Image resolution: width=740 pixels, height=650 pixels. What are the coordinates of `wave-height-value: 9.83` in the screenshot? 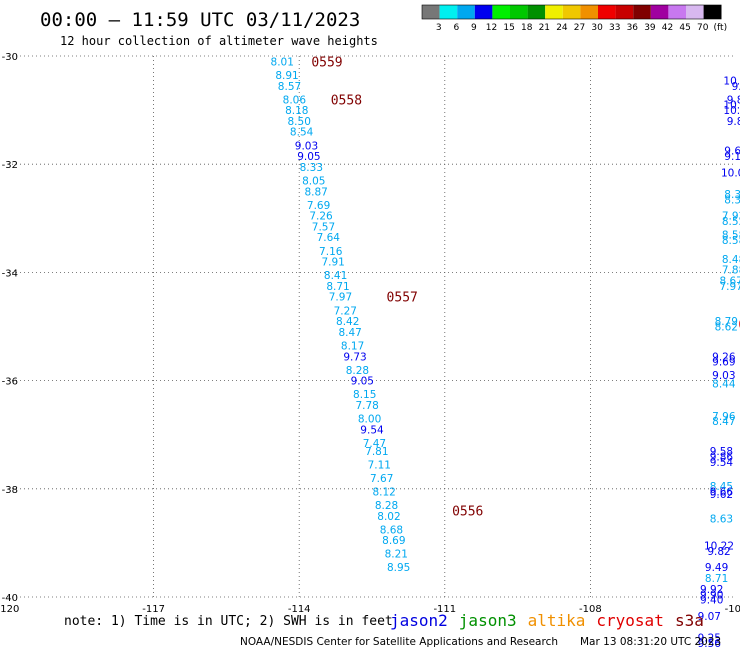 It's located at (733, 122).